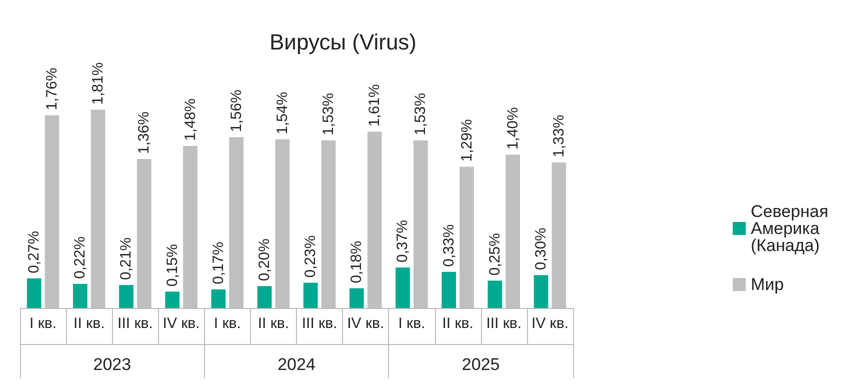 This screenshot has width=868, height=390. What do you see at coordinates (375, 105) in the screenshot?
I see `data-label: 1,61%` at bounding box center [375, 105].